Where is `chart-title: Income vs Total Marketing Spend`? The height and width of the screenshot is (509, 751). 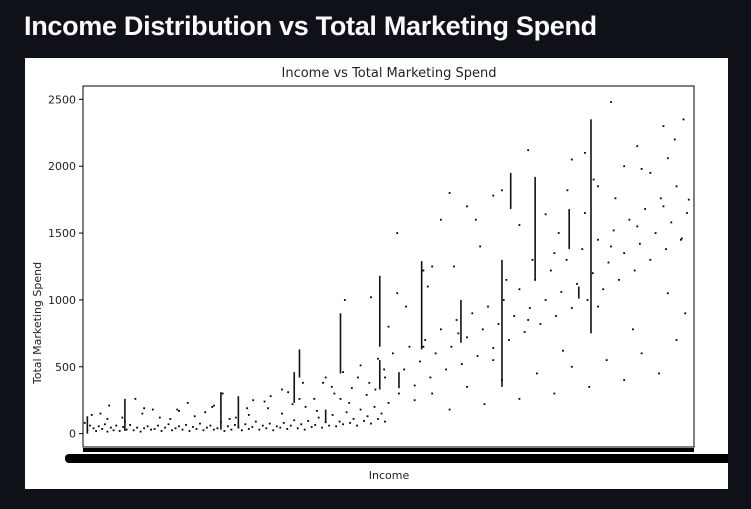
chart-title: Income vs Total Marketing Spend is located at coordinates (389, 73).